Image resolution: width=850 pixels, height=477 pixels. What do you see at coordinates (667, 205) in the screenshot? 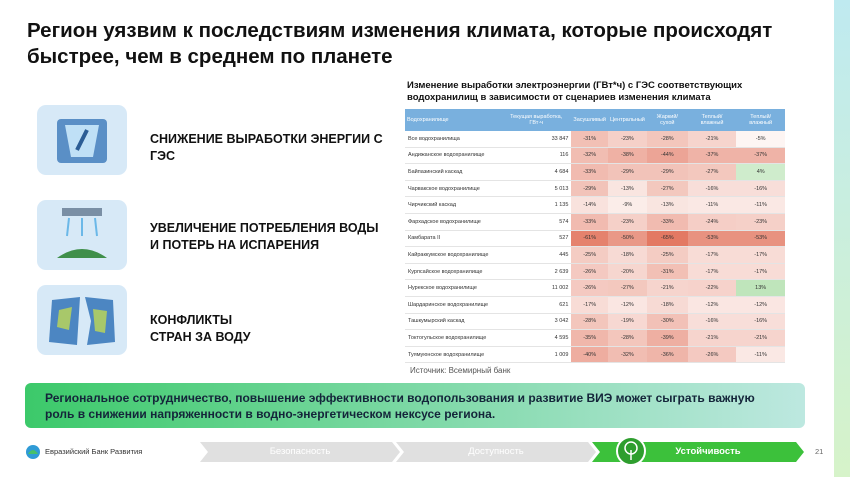
I see `table-cell: -13%` at bounding box center [667, 205].